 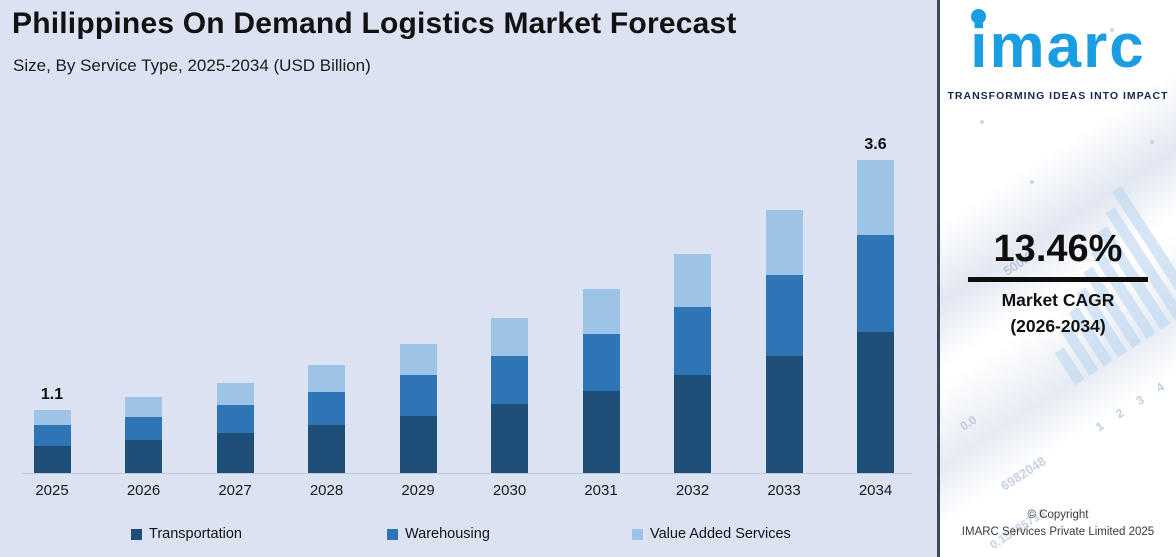 I want to click on legend-item-value-added-services: Value Added Services, so click(x=711, y=534).